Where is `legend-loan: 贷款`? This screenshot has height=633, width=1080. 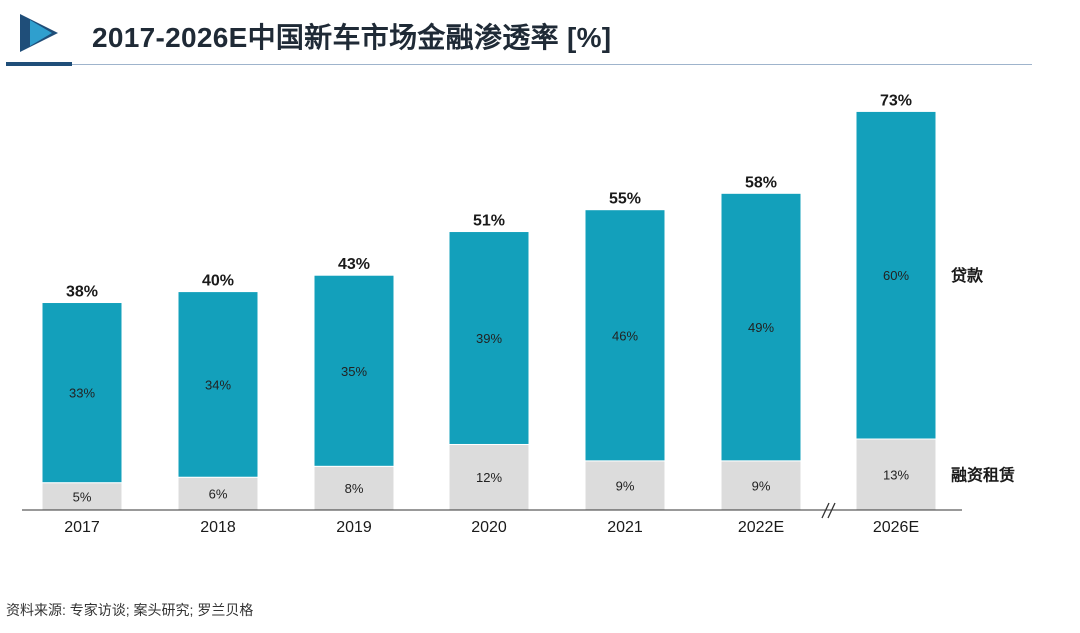
legend-loan: 贷款 is located at coordinates (967, 275).